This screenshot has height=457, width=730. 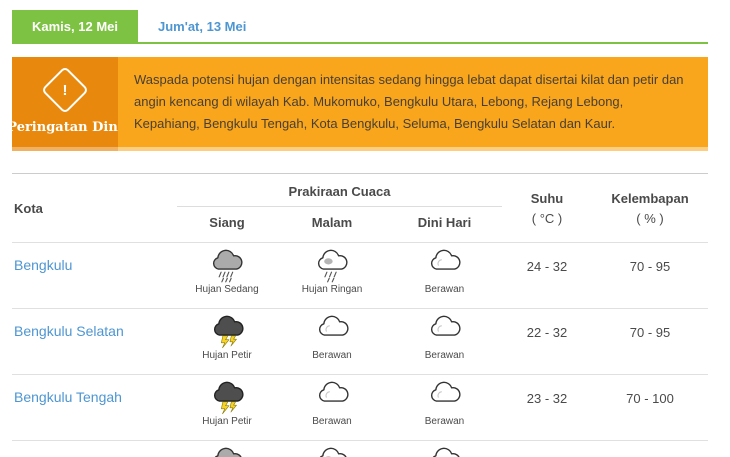 I want to click on city-link: Bengkulu Utara, so click(x=62, y=456).